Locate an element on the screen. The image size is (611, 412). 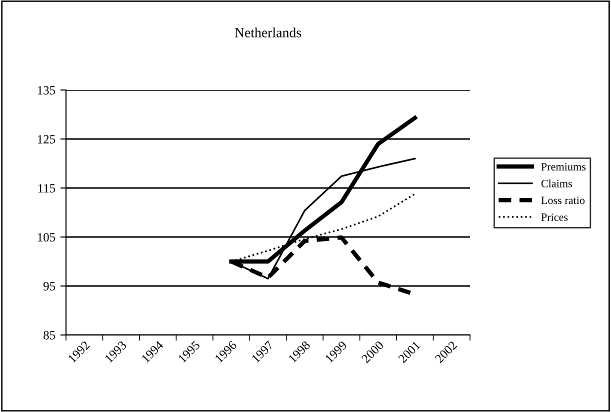
y-tick-label: 125 is located at coordinates (47, 139).